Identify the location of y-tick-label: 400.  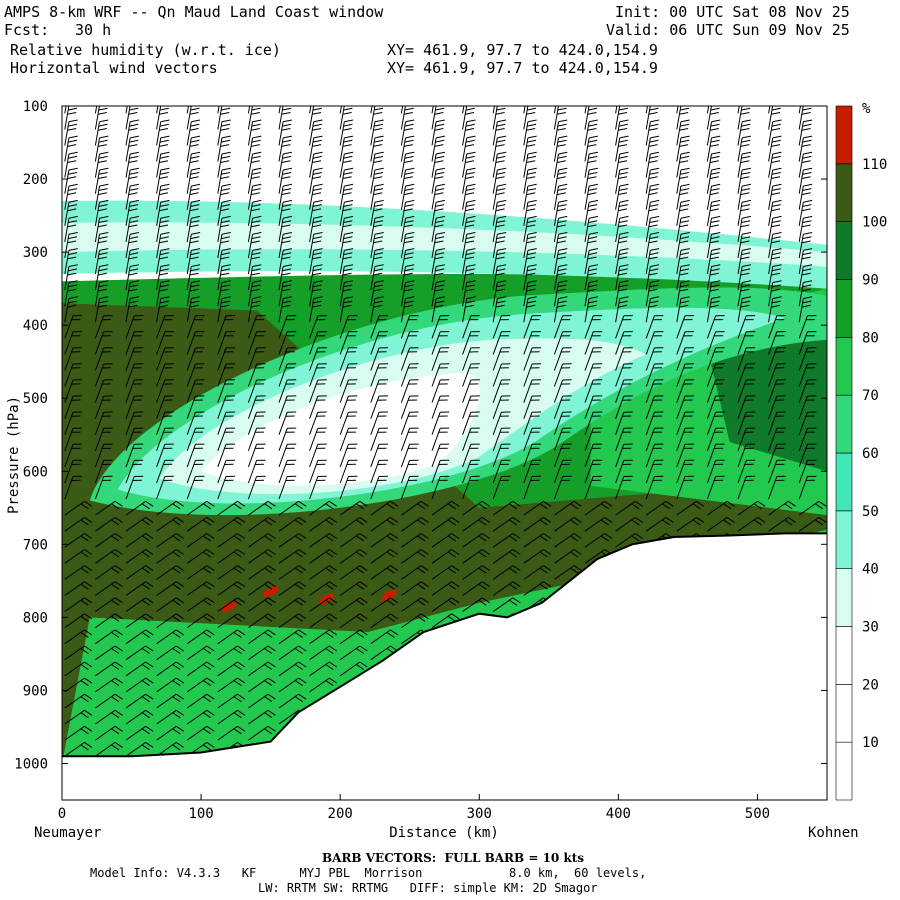
(35, 326).